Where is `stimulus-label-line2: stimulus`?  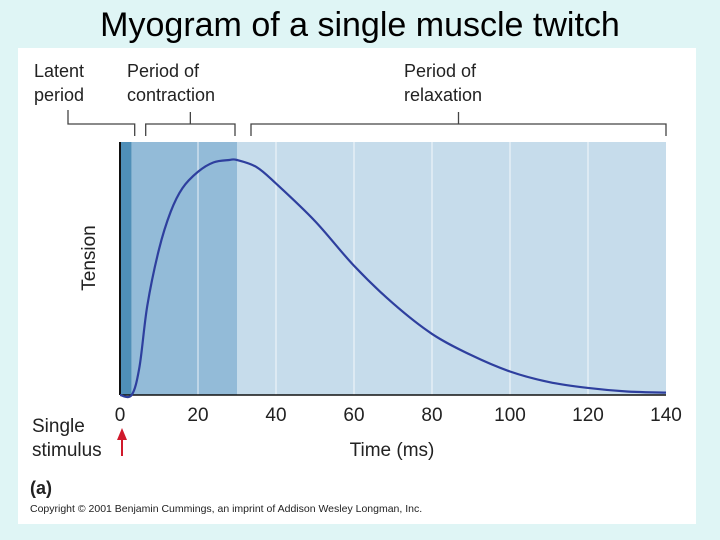
stimulus-label-line2: stimulus is located at coordinates (67, 450).